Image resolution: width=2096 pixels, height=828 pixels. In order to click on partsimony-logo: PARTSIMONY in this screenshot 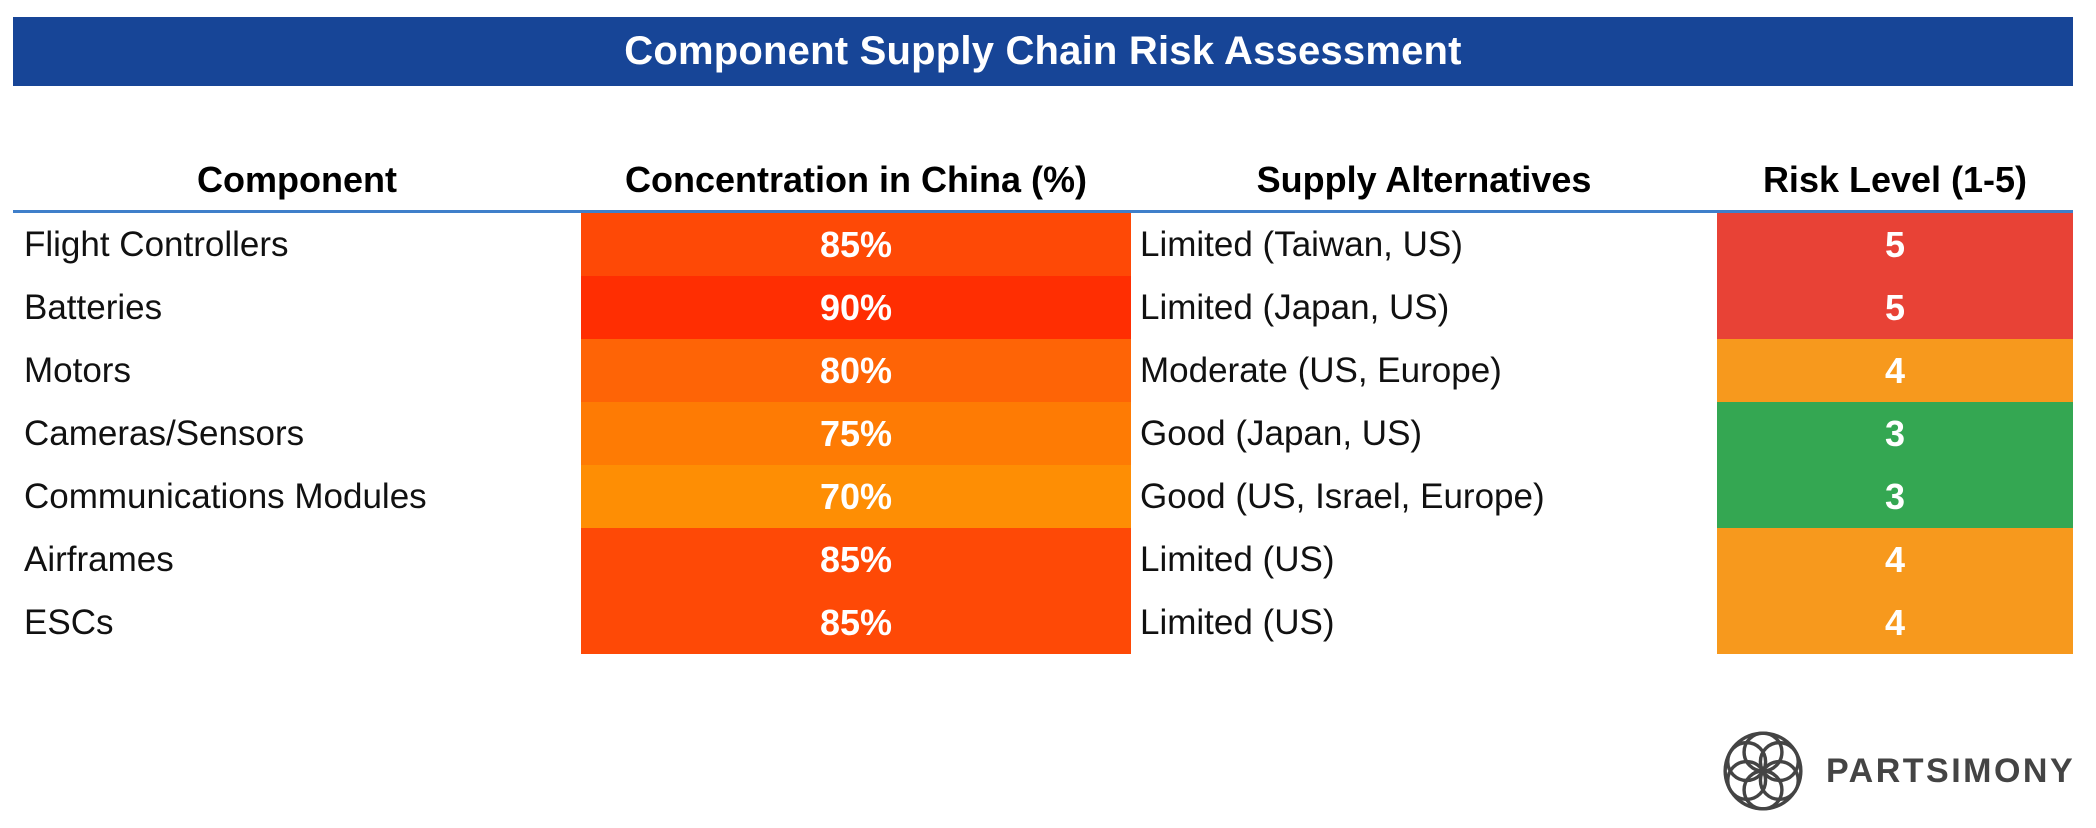, I will do `click(1897, 771)`.